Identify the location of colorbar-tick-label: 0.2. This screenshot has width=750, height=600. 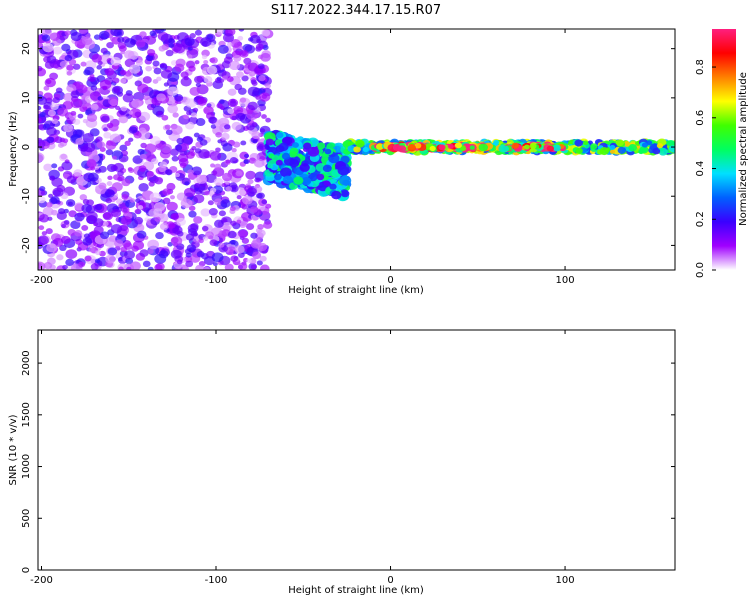
(700, 219).